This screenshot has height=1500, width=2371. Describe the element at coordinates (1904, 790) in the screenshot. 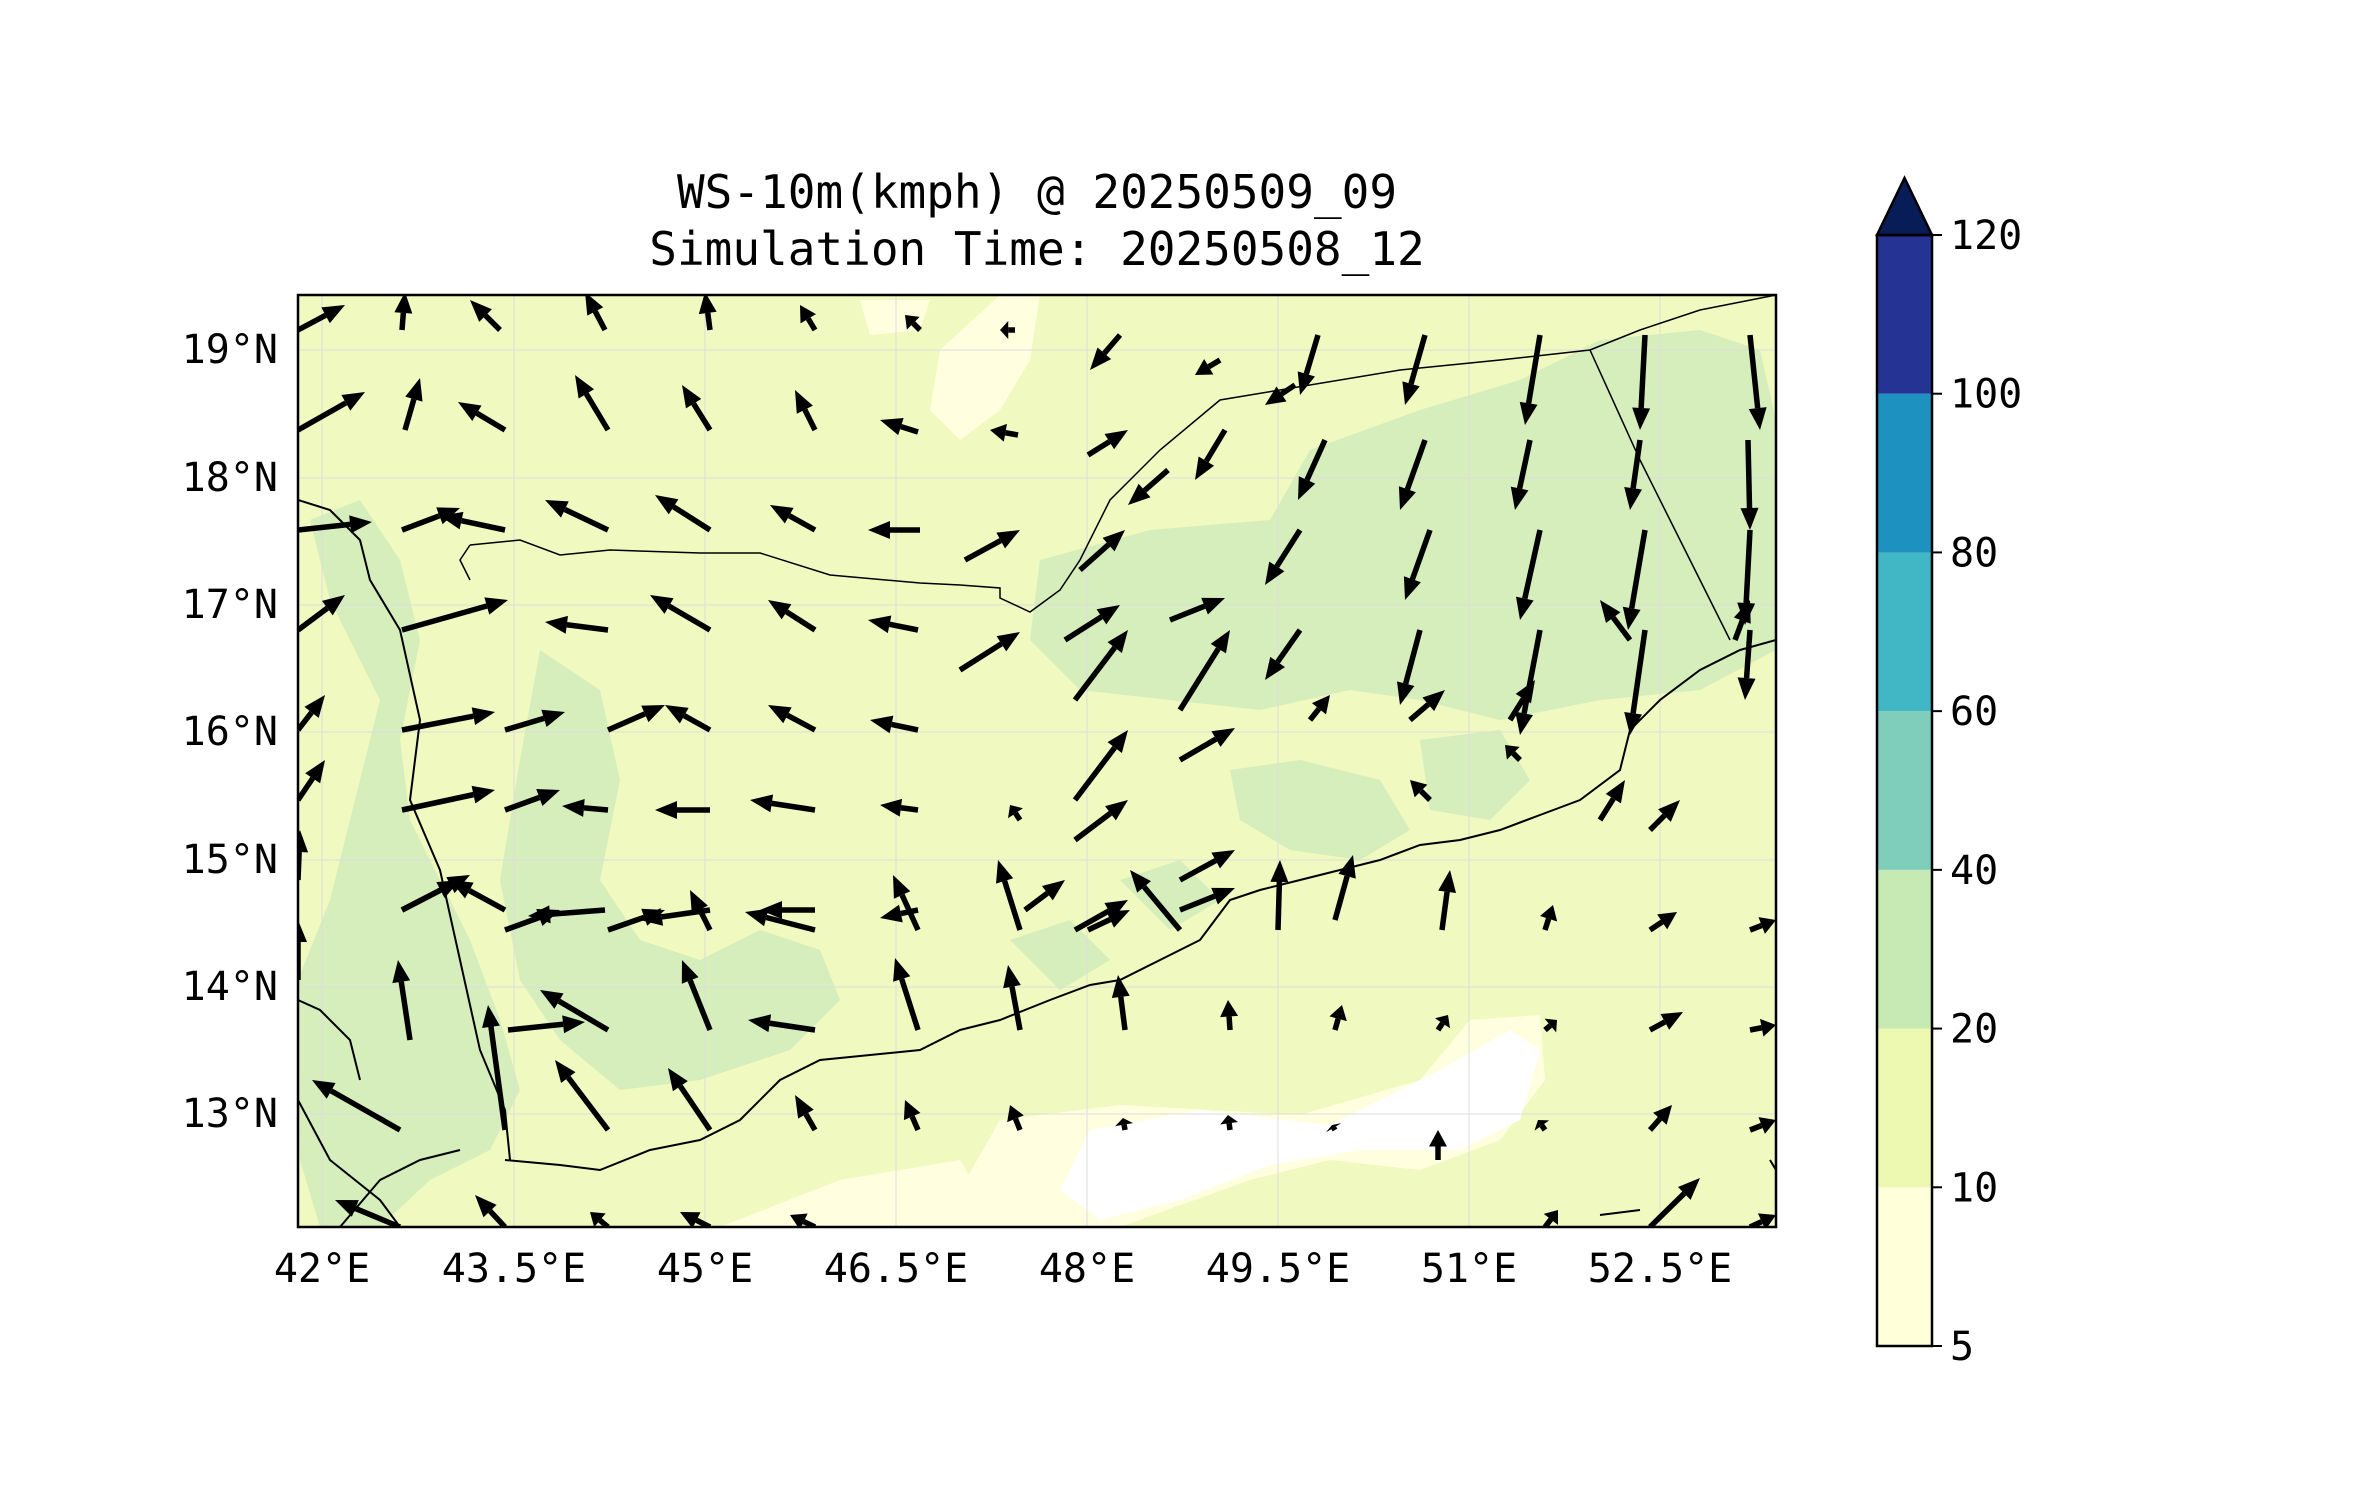

I see `colorbar-frame` at that location.